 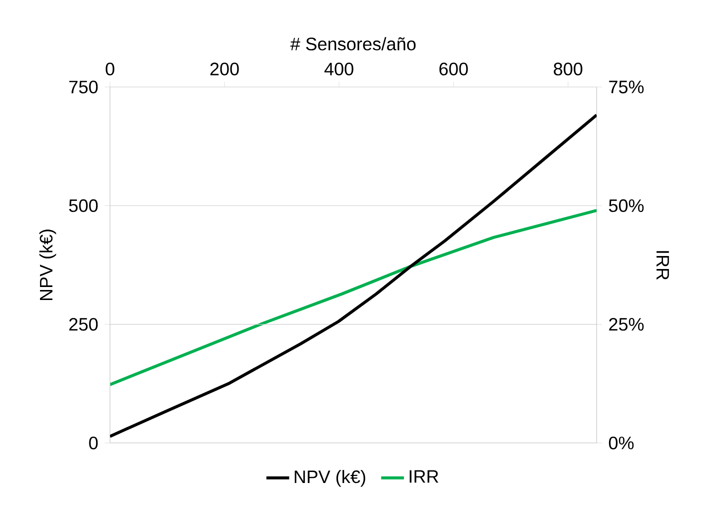 What do you see at coordinates (83, 324) in the screenshot?
I see `y-tick-label: 250` at bounding box center [83, 324].